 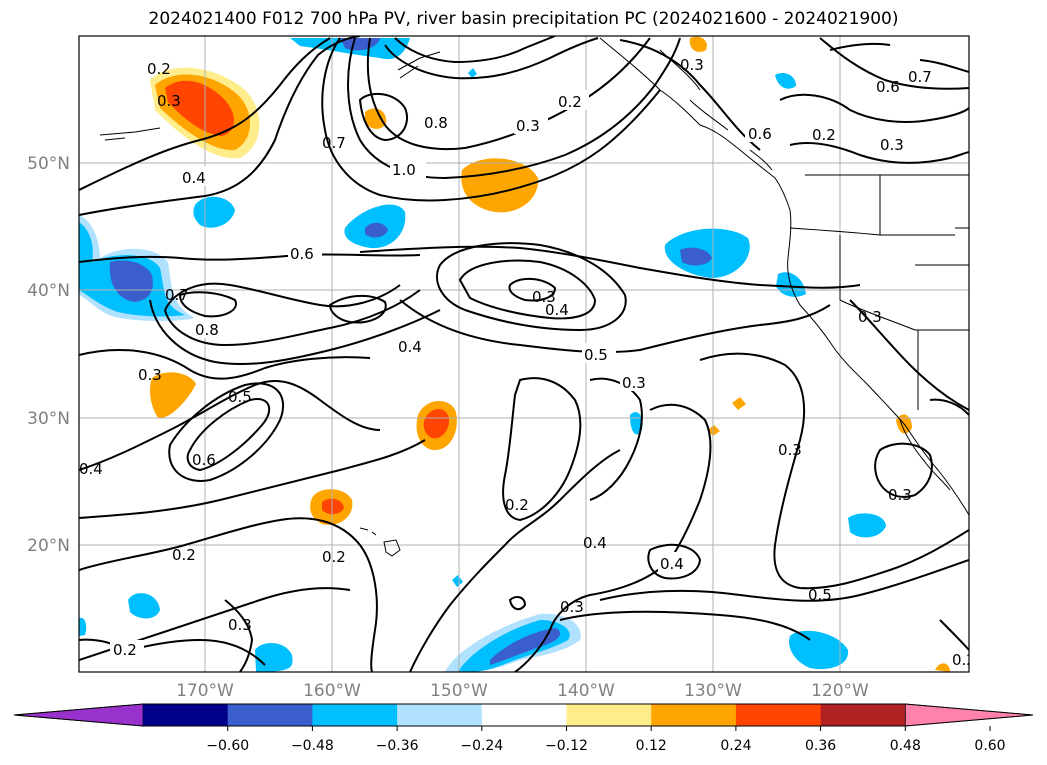 What do you see at coordinates (867, 525) in the screenshot?
I see `negative-anomaly-f` at bounding box center [867, 525].